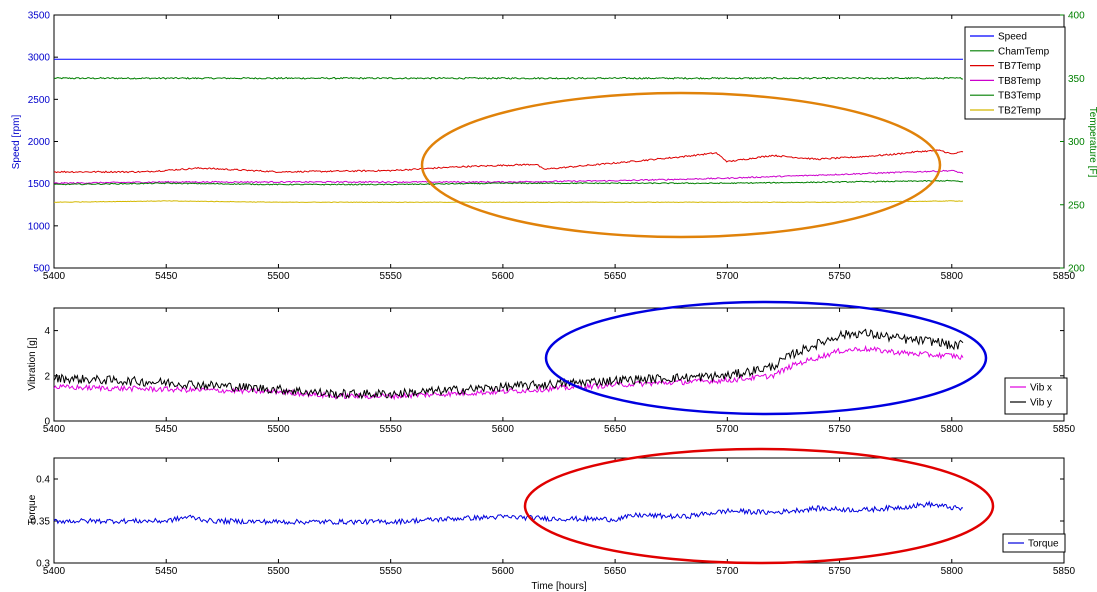 The image size is (1097, 592). Describe the element at coordinates (1041, 403) in the screenshot. I see `legend-label: Vib y` at that location.